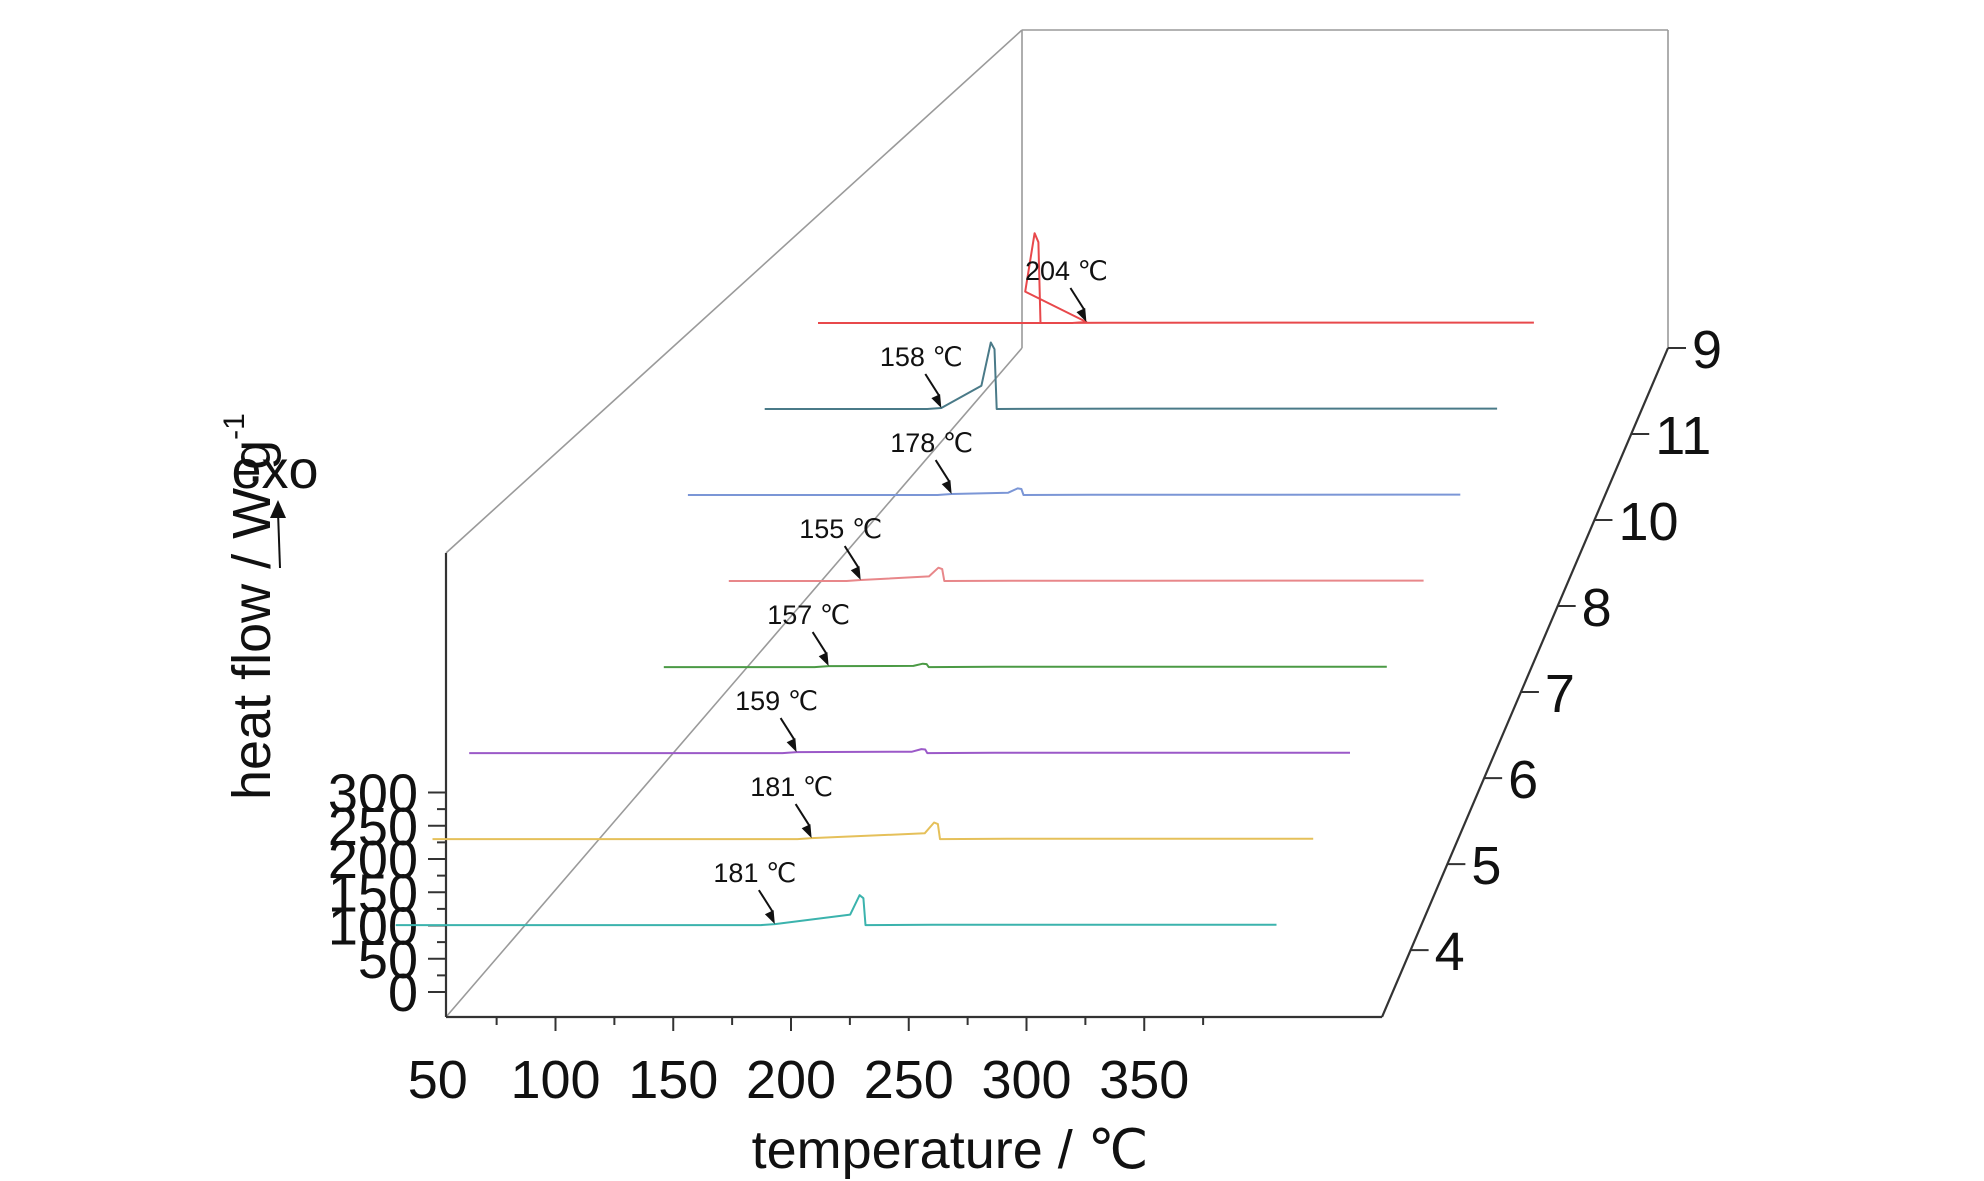 The image size is (1984, 1181). Describe the element at coordinates (438, 1080) in the screenshot. I see `x-tick-label: 50` at that location.